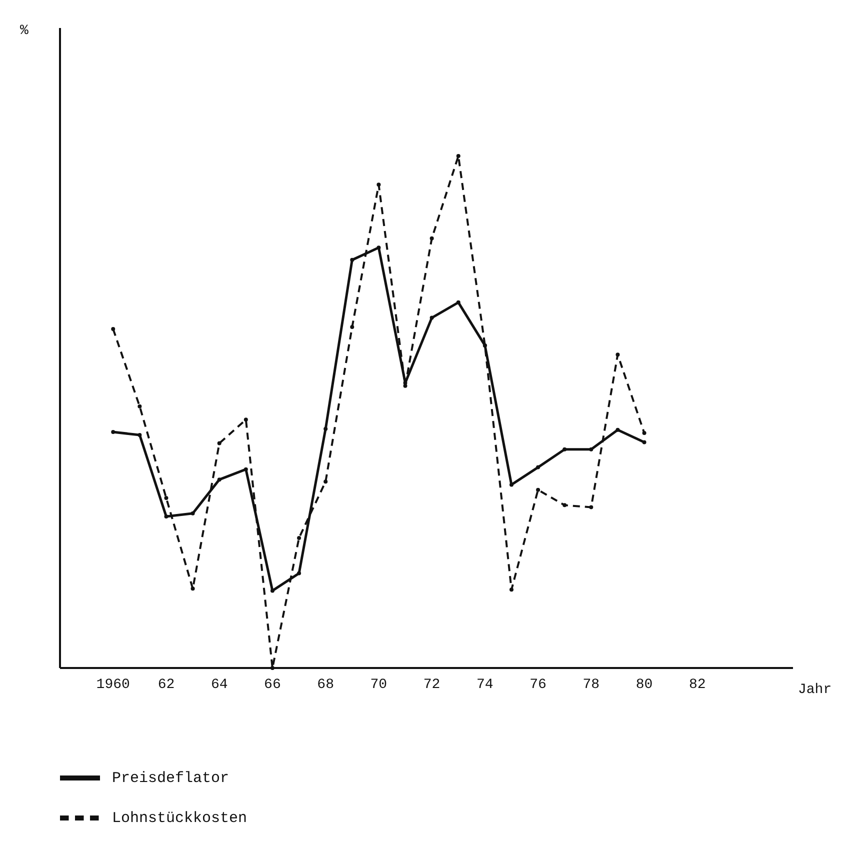 This screenshot has height=847, width=849. Describe the element at coordinates (272, 684) in the screenshot. I see `x-tick-label: 66` at that location.